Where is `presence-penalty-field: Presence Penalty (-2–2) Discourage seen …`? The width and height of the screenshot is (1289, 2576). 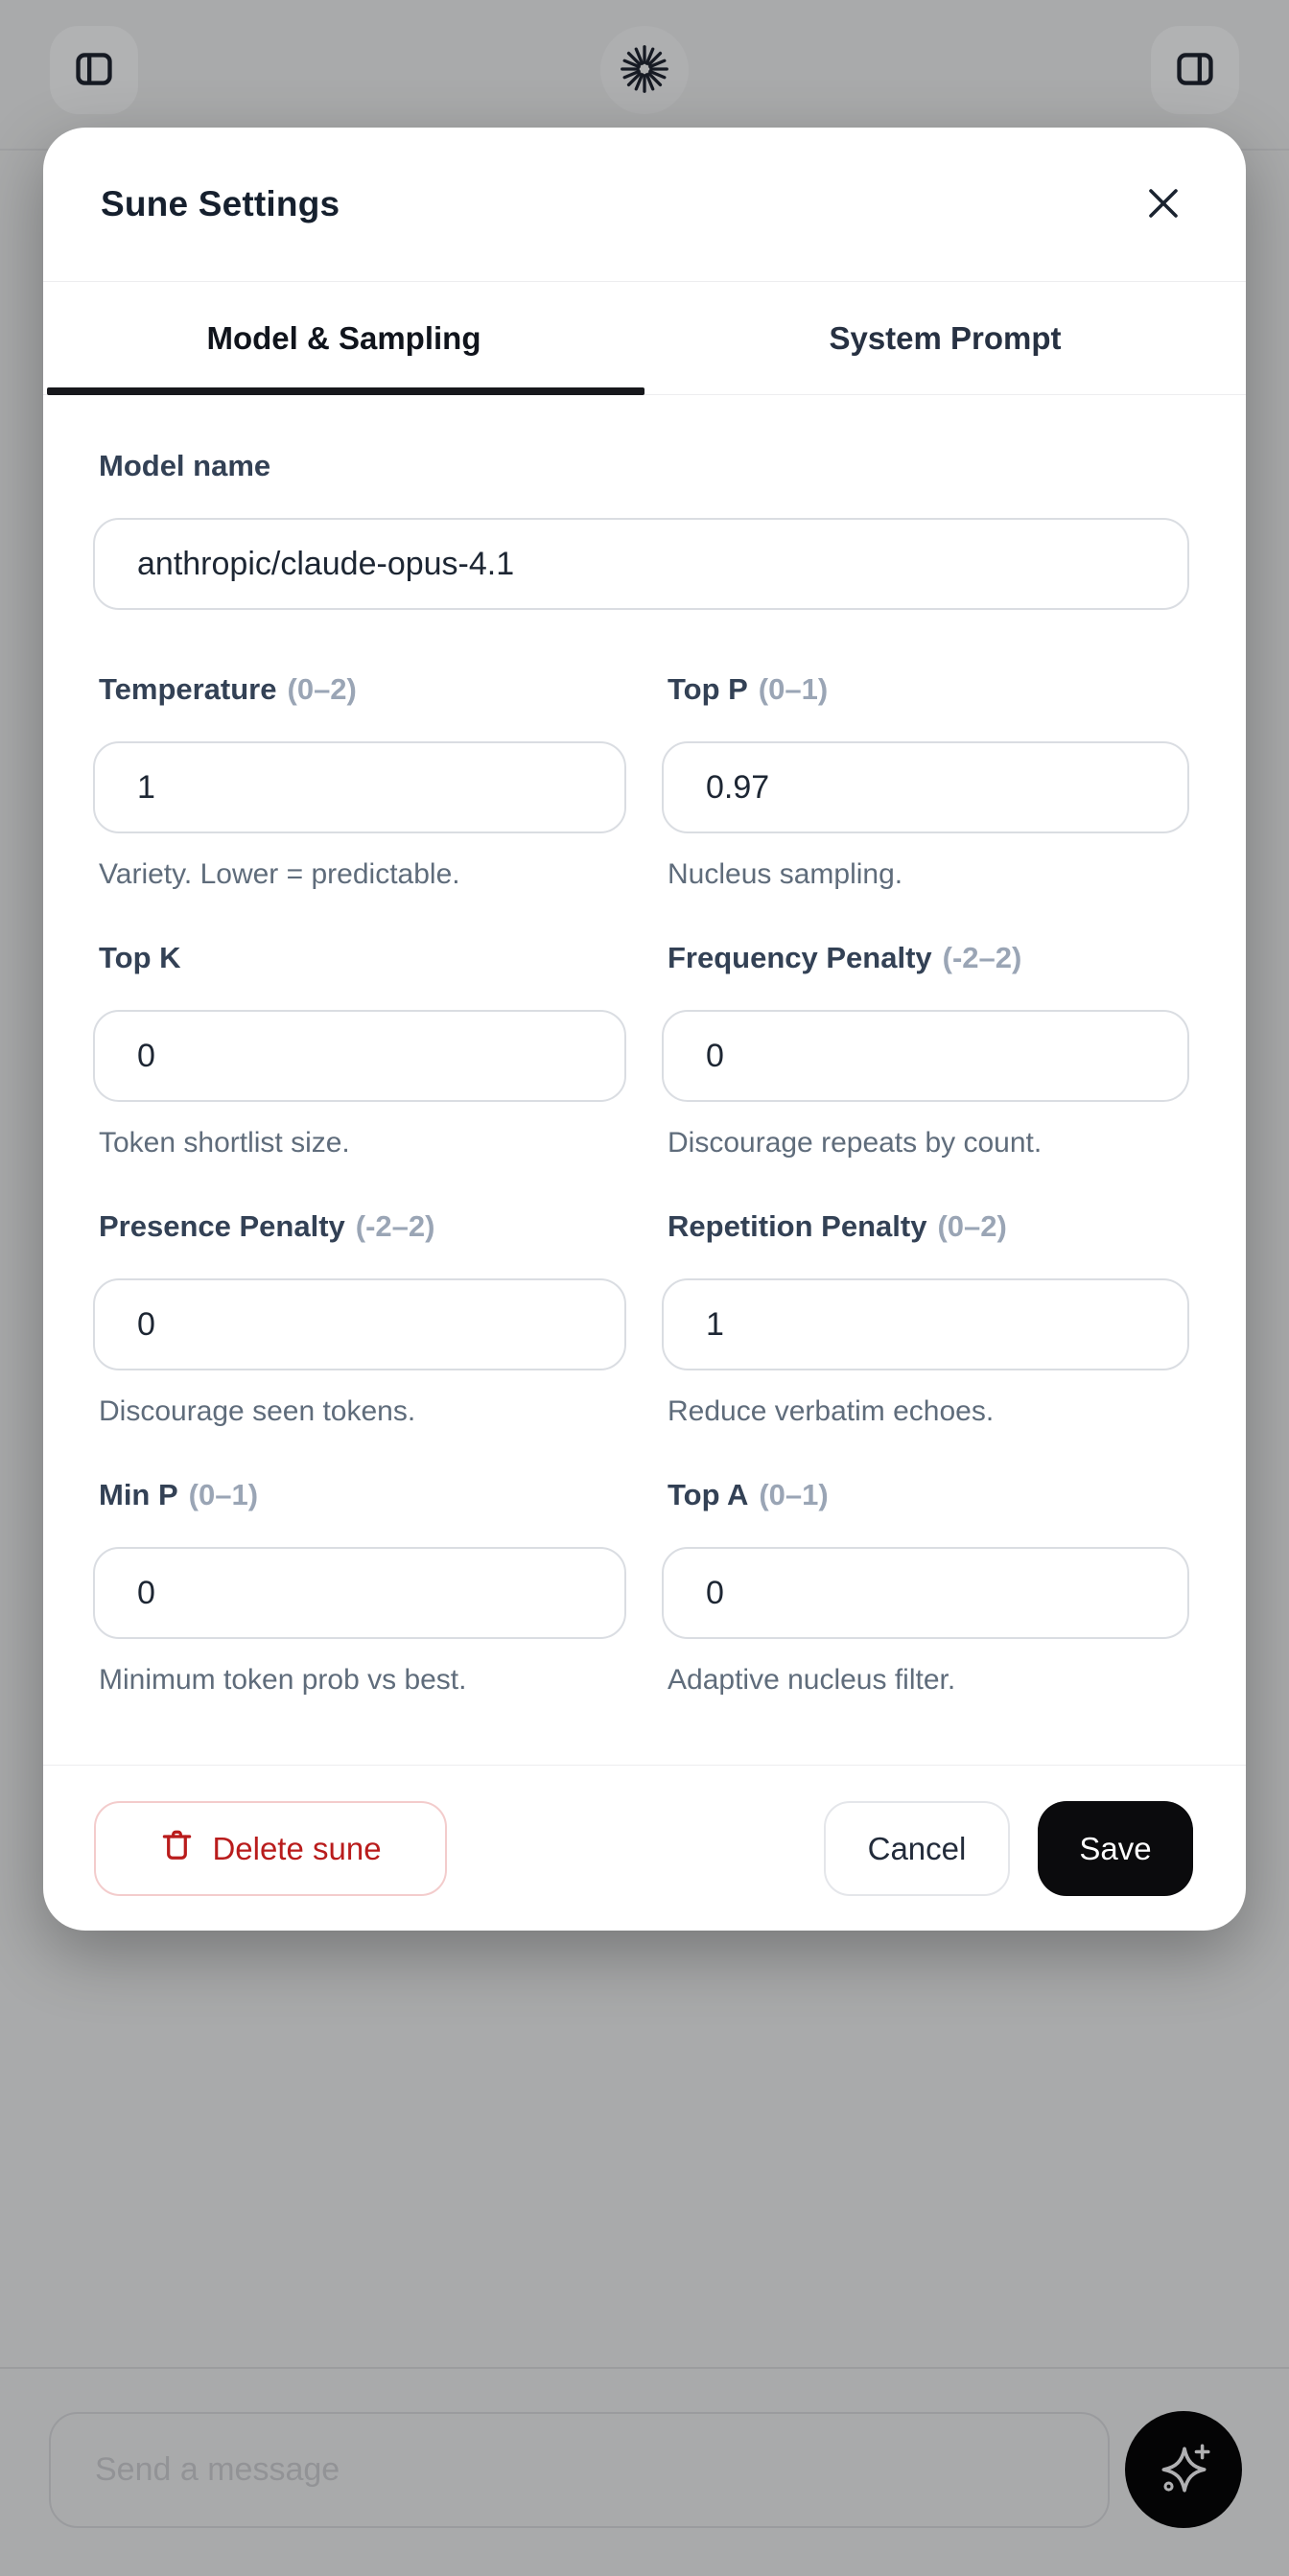 presence-penalty-field: Presence Penalty (-2–2) Discourage seen … is located at coordinates (359, 1318).